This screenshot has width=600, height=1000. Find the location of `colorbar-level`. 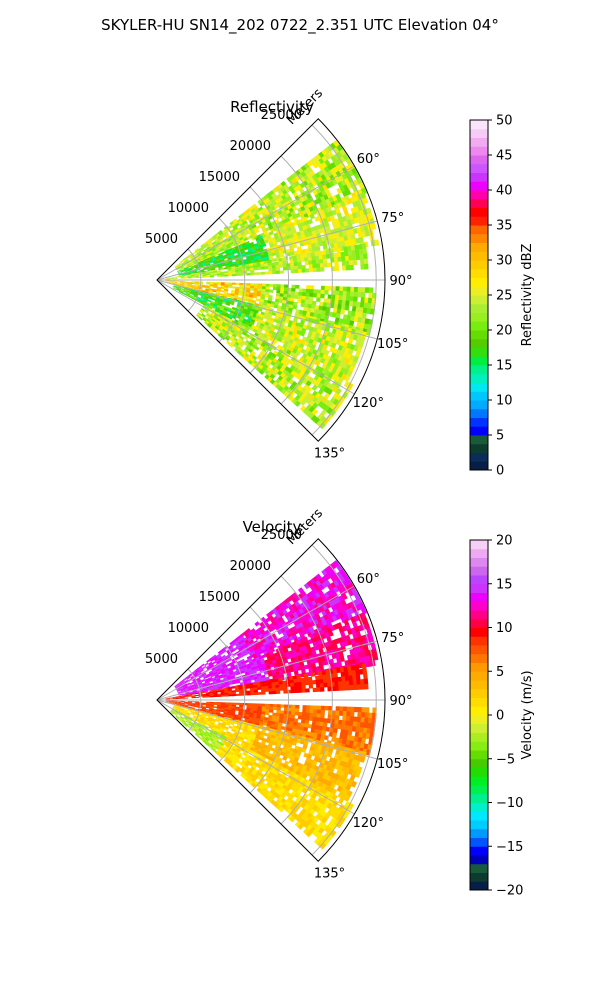

colorbar-level is located at coordinates (479, 221).